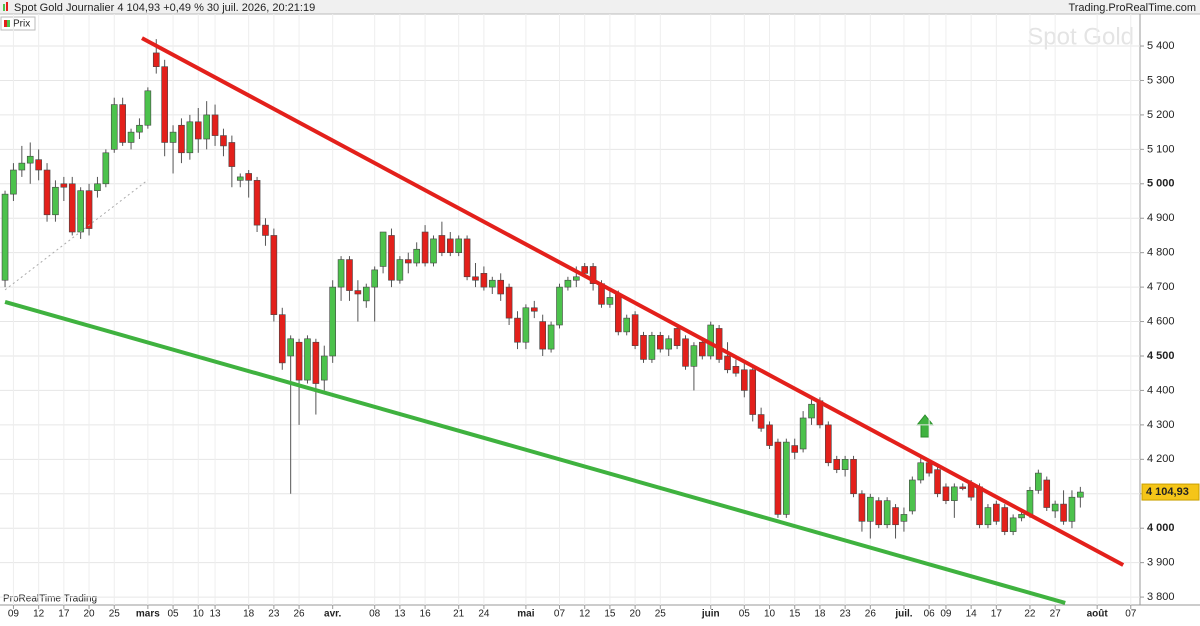 This screenshot has height=626, width=1200. What do you see at coordinates (525, 614) in the screenshot?
I see `x-tick-label: mai` at bounding box center [525, 614].